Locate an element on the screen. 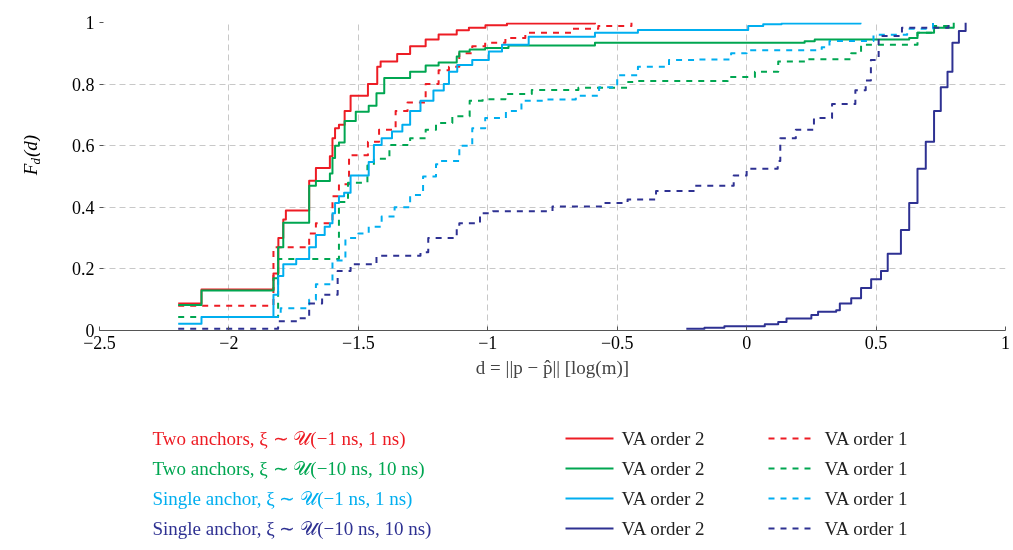 The height and width of the screenshot is (550, 1013). text: Single anchor, ξ ∼ 𝒰(−1 ns, 1 ns) is located at coordinates (282, 499).